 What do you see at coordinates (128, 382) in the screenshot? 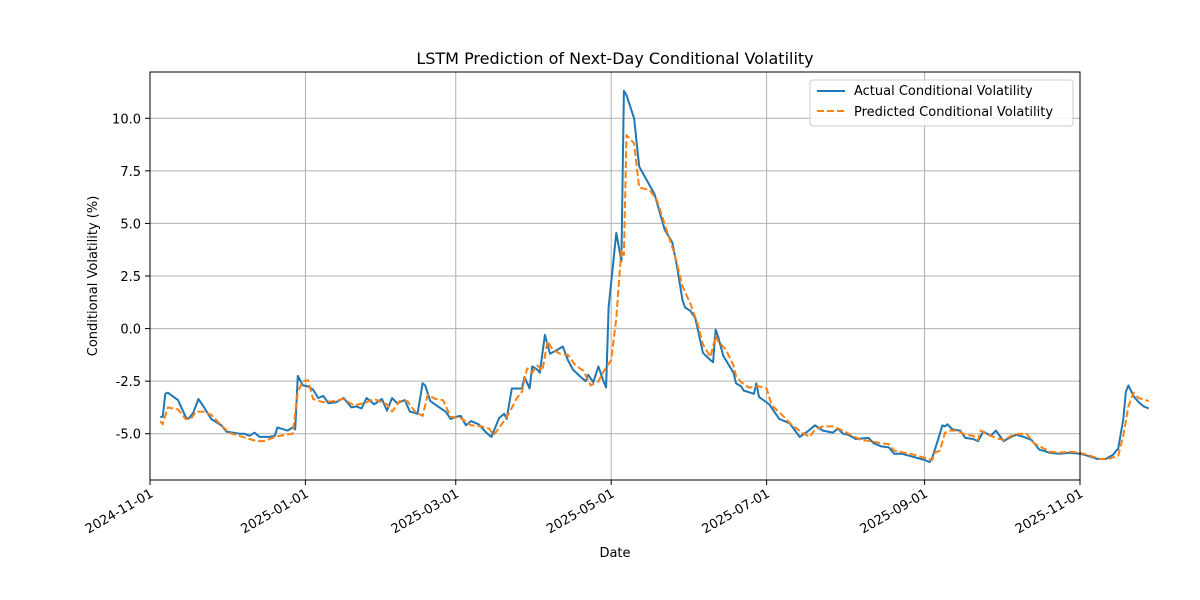
I see `y-tick-label: -2.5` at bounding box center [128, 382].